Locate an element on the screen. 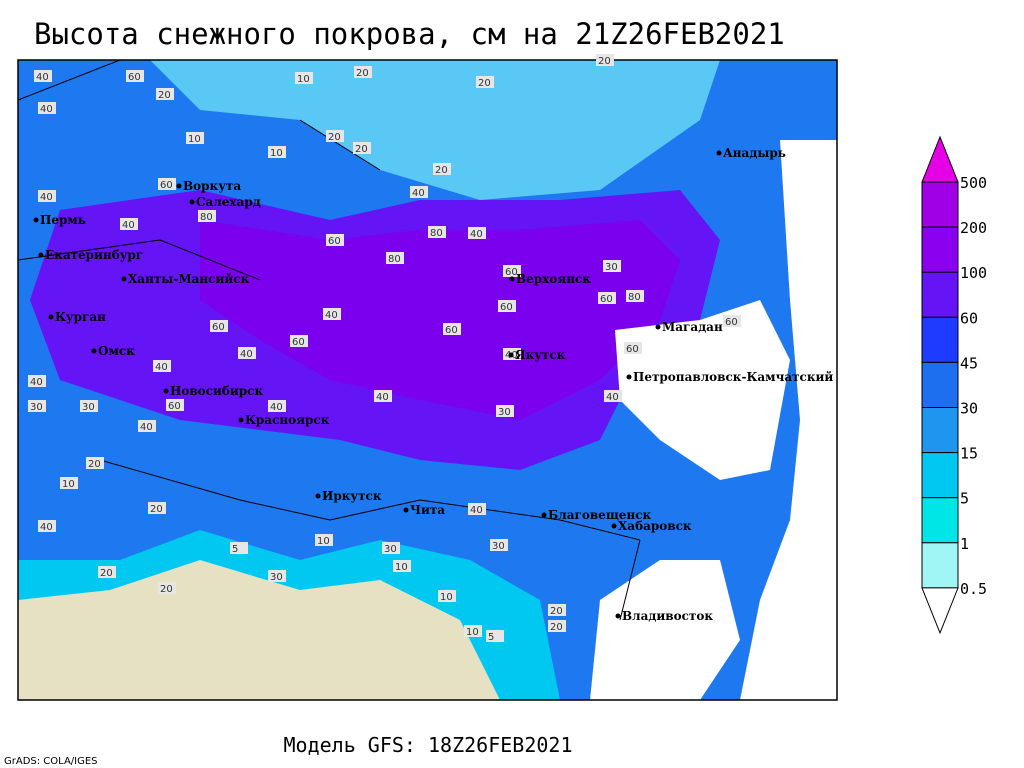  city-label: Иркутск is located at coordinates (352, 496).